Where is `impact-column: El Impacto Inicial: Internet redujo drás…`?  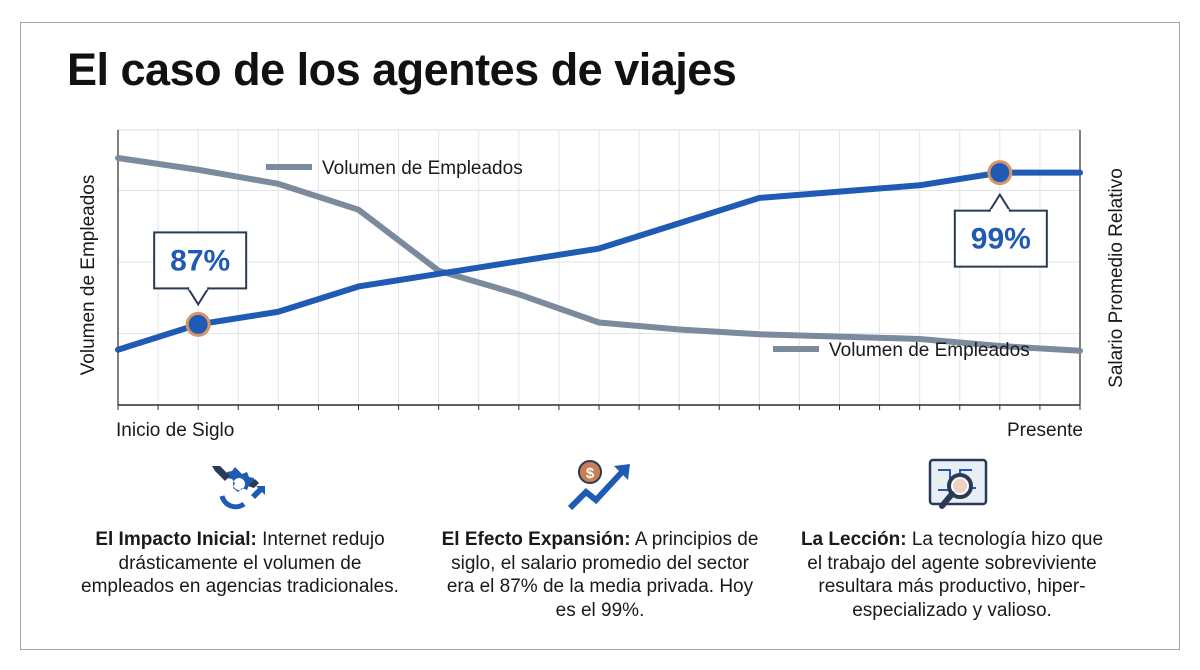
impact-column: El Impacto Inicial: Internet redujo drás… is located at coordinates (240, 563).